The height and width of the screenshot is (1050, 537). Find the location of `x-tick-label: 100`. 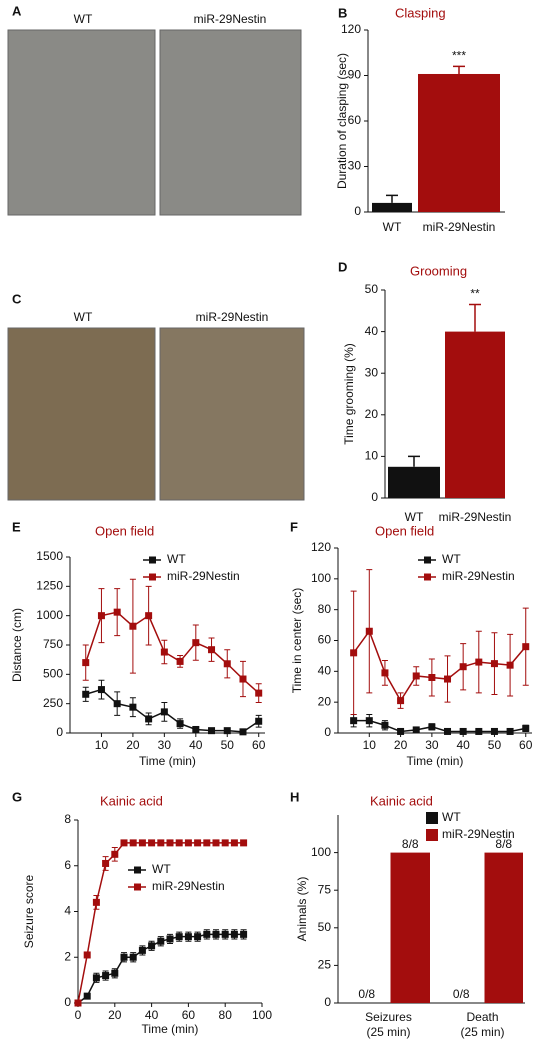

x-tick-label: 100 is located at coordinates (262, 1015).